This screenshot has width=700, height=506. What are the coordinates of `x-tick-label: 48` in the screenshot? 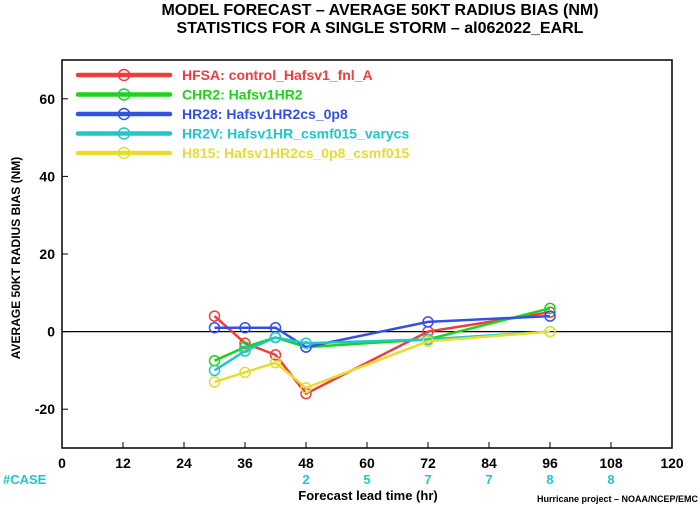 It's located at (306, 463).